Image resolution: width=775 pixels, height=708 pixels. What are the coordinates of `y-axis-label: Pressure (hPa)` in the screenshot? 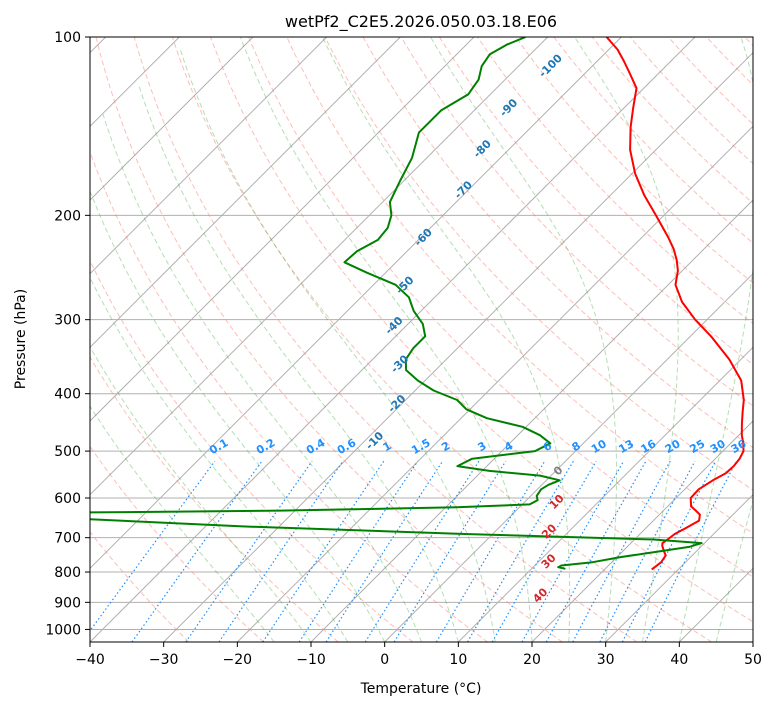 It's located at (21, 339).